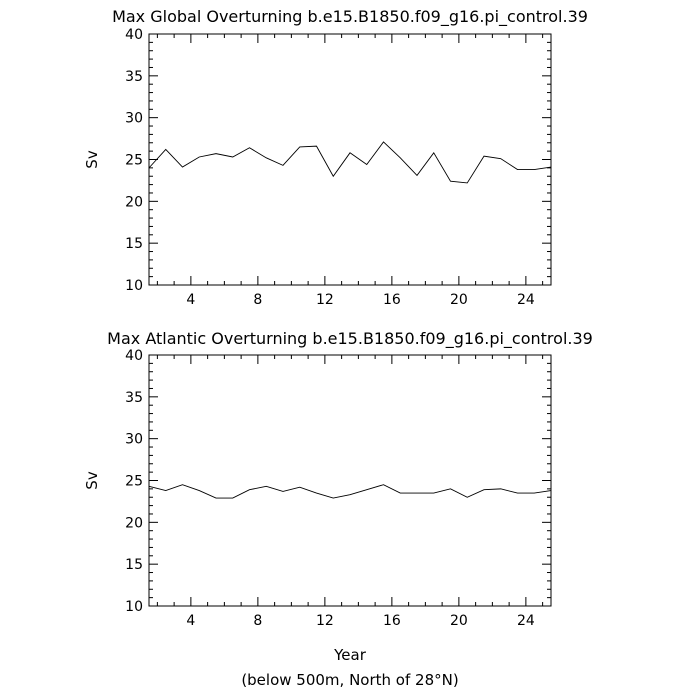 The height and width of the screenshot is (700, 700). I want to click on figure-caption: (below 500m, North of 28°N), so click(349, 680).